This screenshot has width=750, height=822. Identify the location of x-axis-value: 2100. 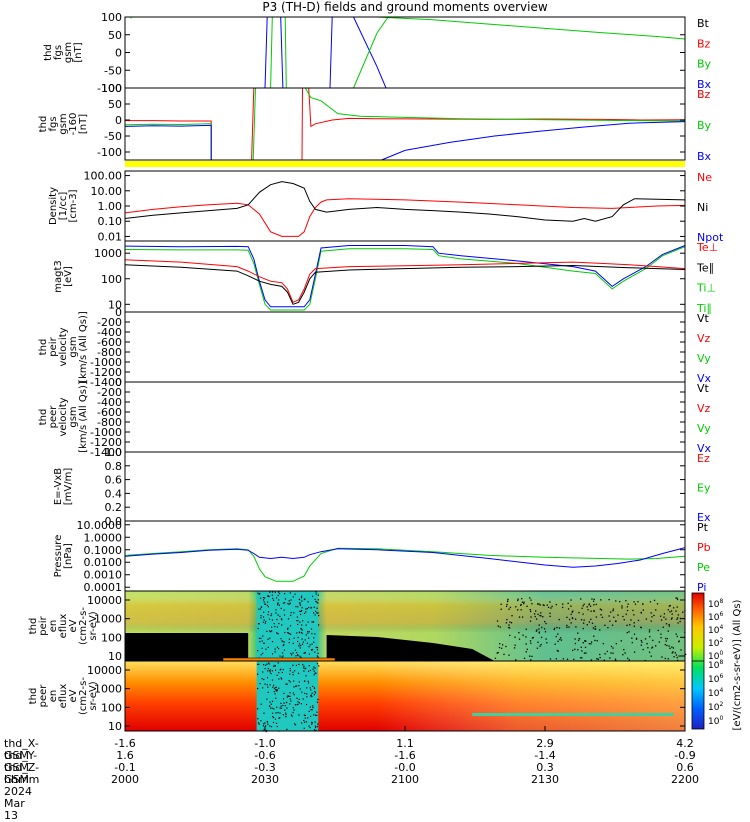
(405, 780).